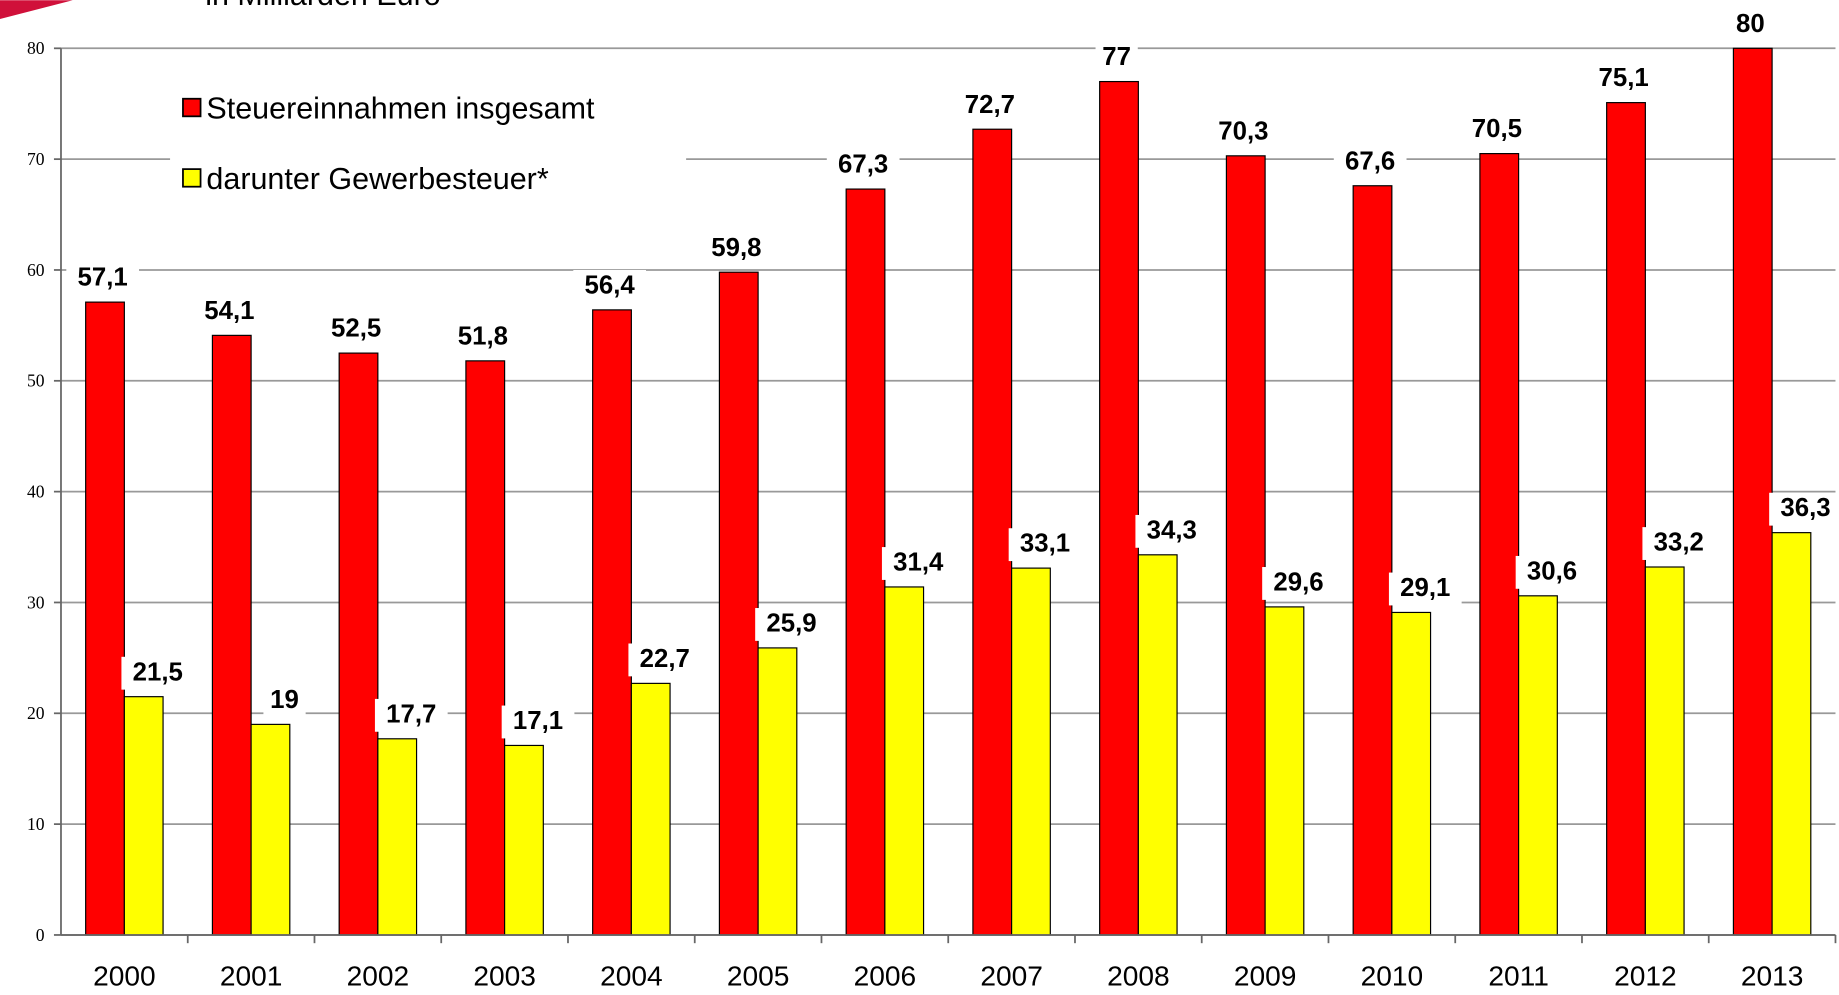  I want to click on value-label: 25,9, so click(791, 623).